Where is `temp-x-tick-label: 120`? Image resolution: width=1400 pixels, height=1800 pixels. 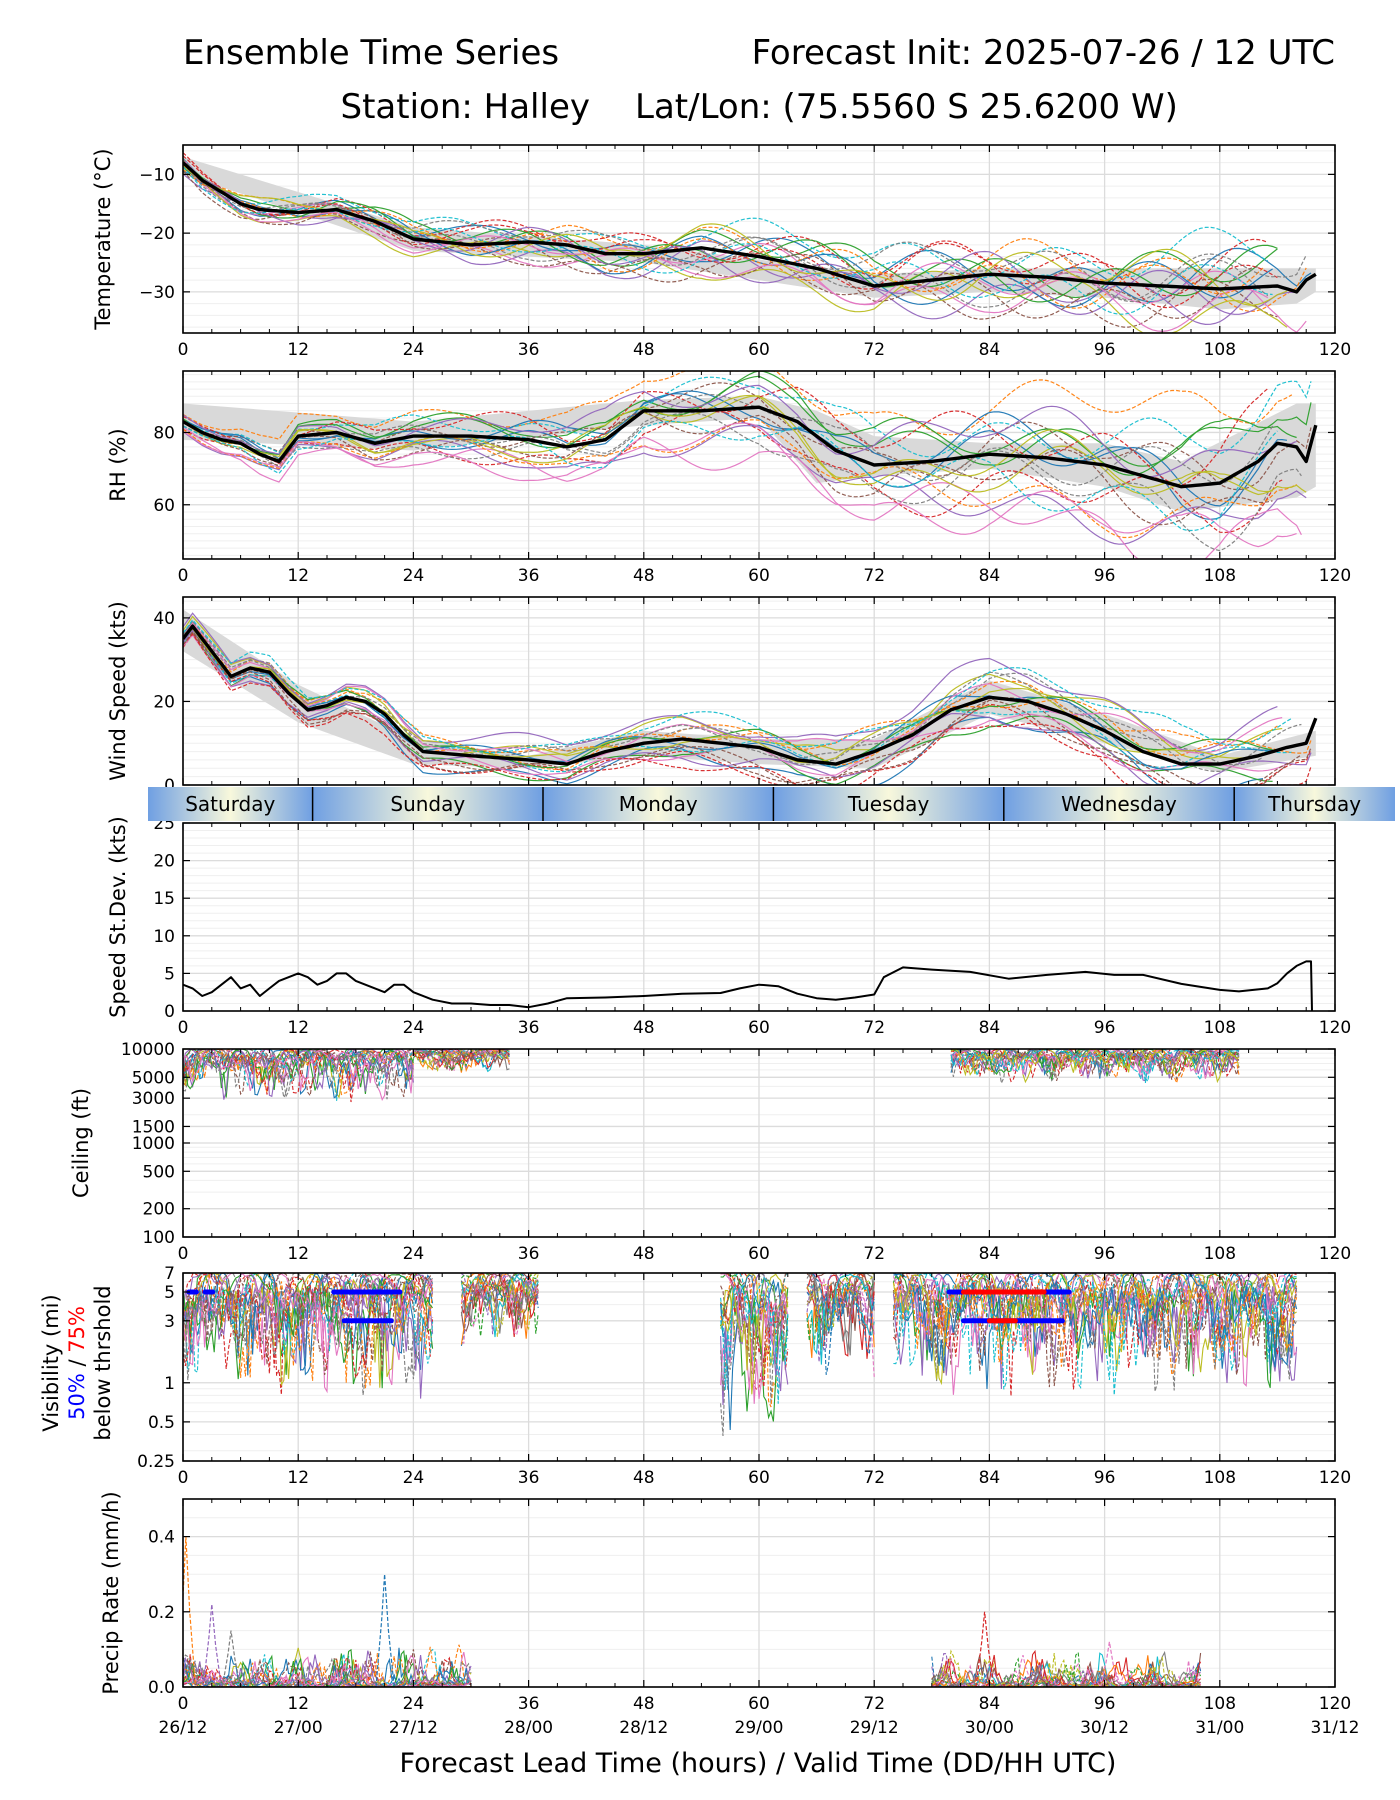
temp-x-tick-label: 120 is located at coordinates (1335, 350).